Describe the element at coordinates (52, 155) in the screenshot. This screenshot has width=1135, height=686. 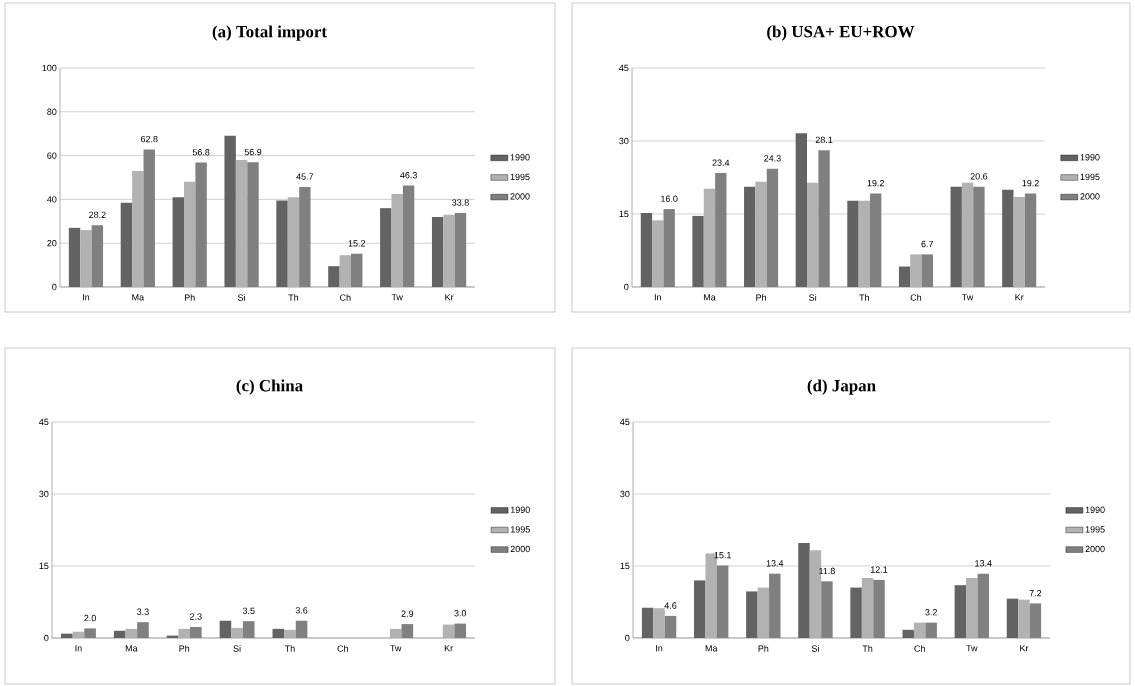
I see `y-tick-label: 60` at that location.